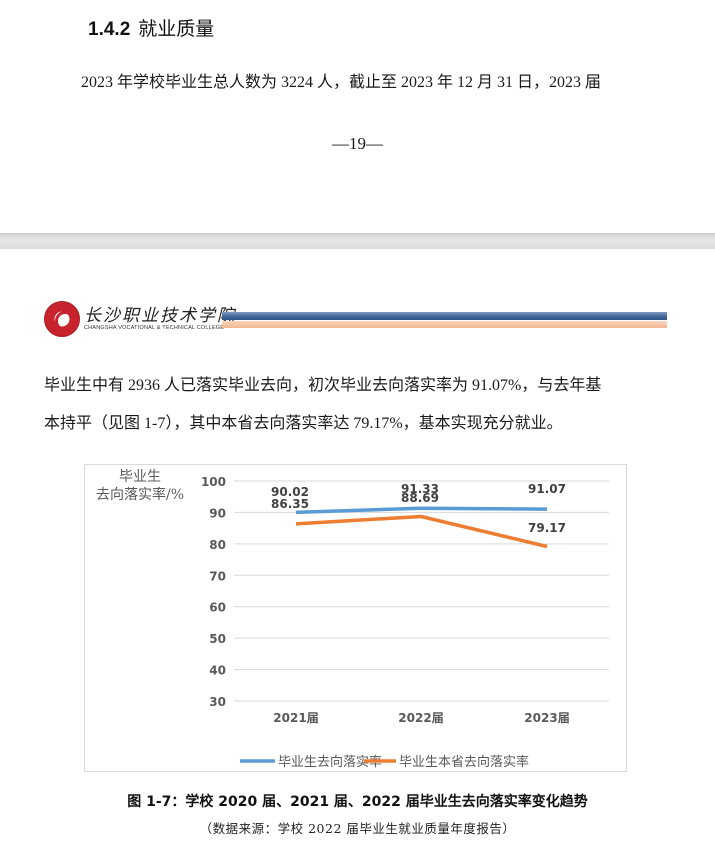  I want to click on data-label: 90.02, so click(290, 492).